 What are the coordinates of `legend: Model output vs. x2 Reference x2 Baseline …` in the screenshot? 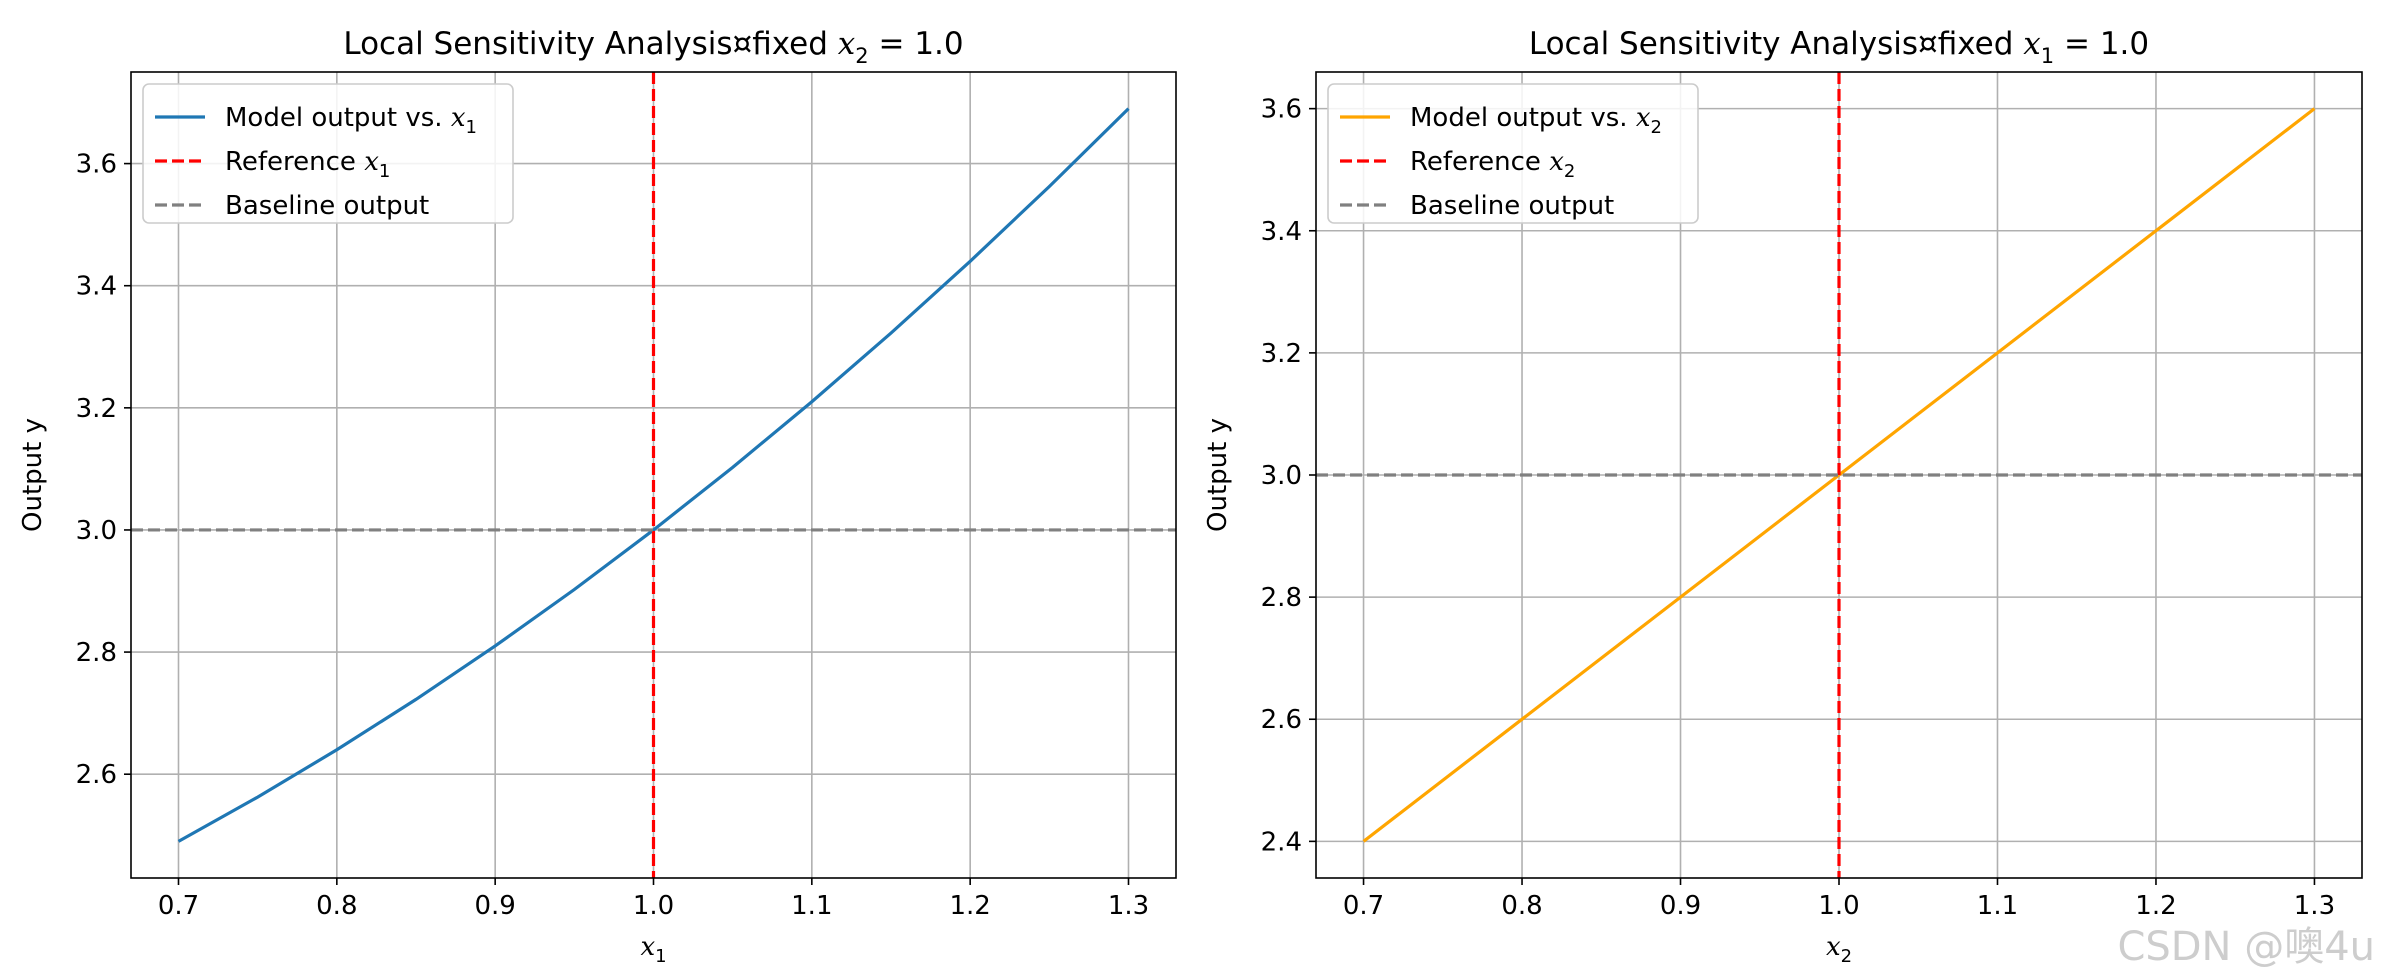 It's located at (1513, 153).